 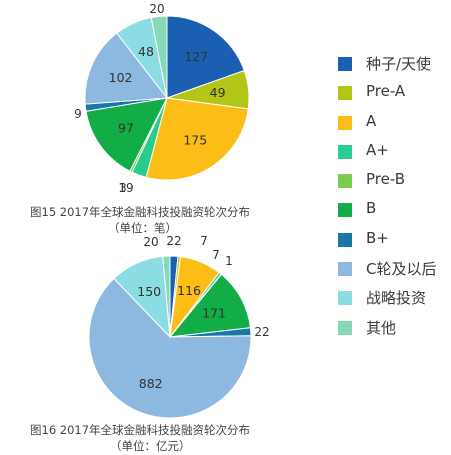 I want to click on legend-item-a-plus: A+, so click(x=393, y=152).